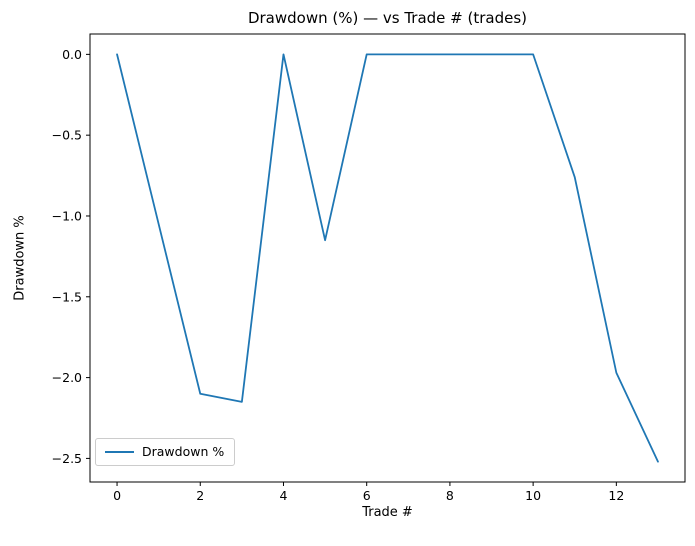 Image resolution: width=695 pixels, height=546 pixels. What do you see at coordinates (284, 495) in the screenshot?
I see `x-tick-label: 4` at bounding box center [284, 495].